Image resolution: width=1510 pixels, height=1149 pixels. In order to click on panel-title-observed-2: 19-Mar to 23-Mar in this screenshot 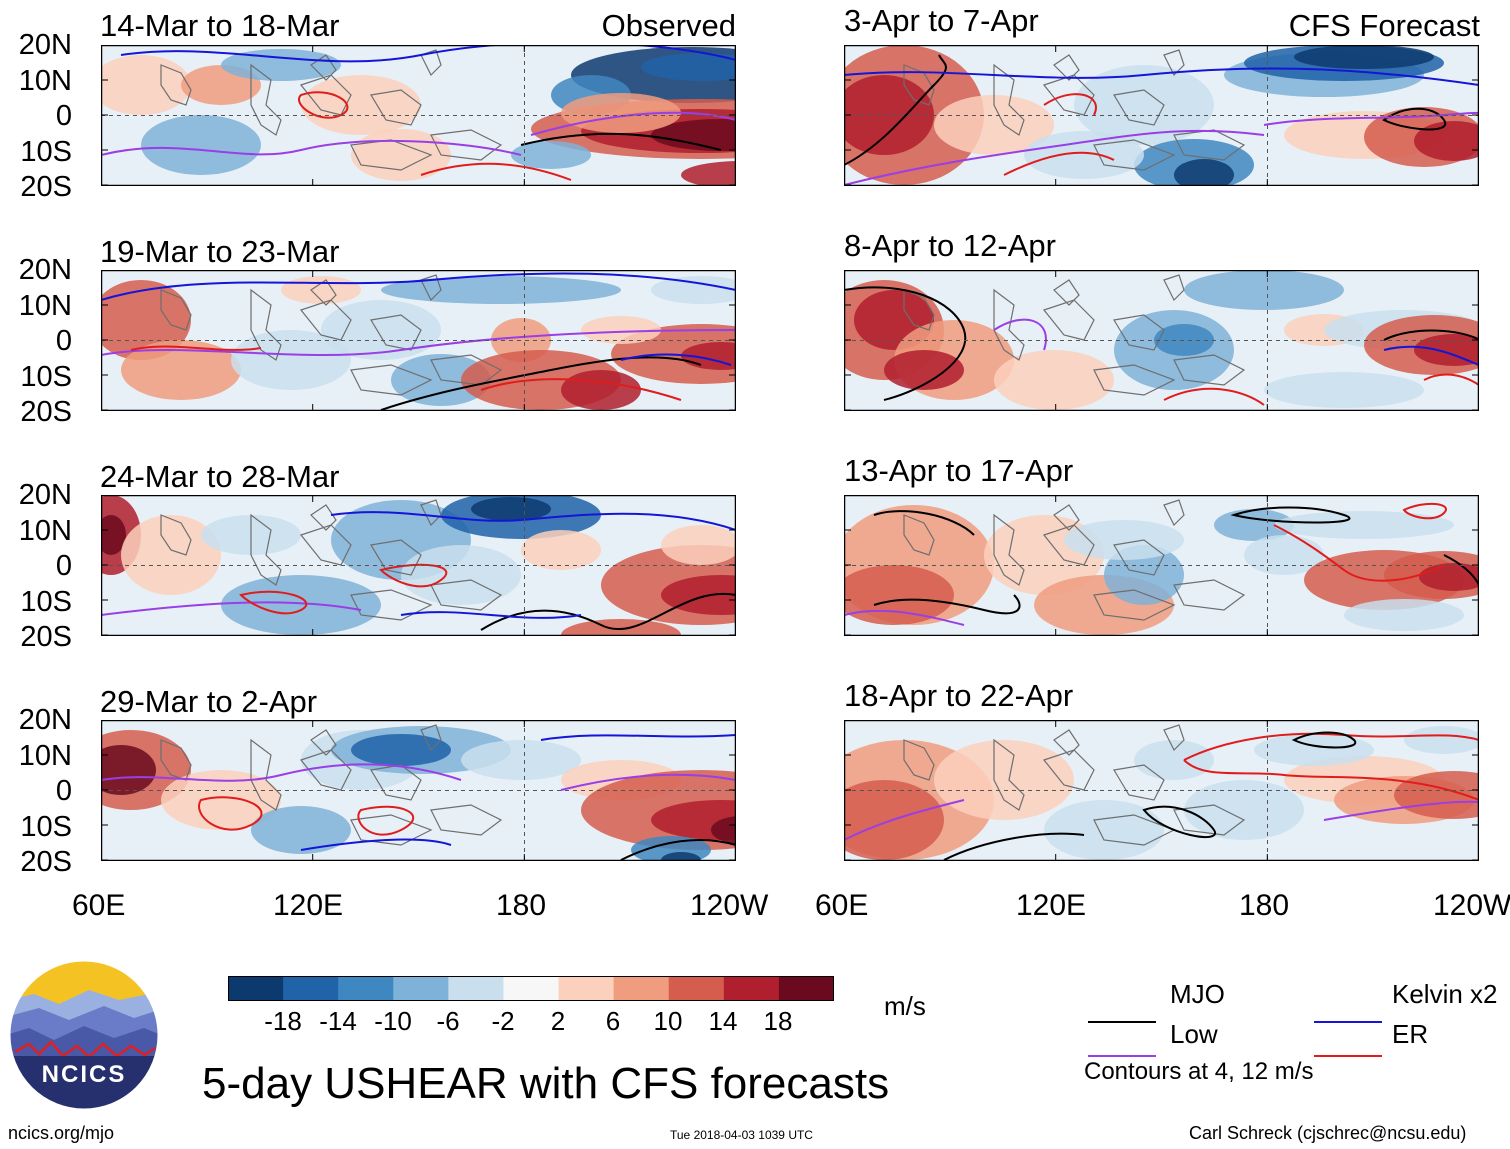, I will do `click(220, 251)`.